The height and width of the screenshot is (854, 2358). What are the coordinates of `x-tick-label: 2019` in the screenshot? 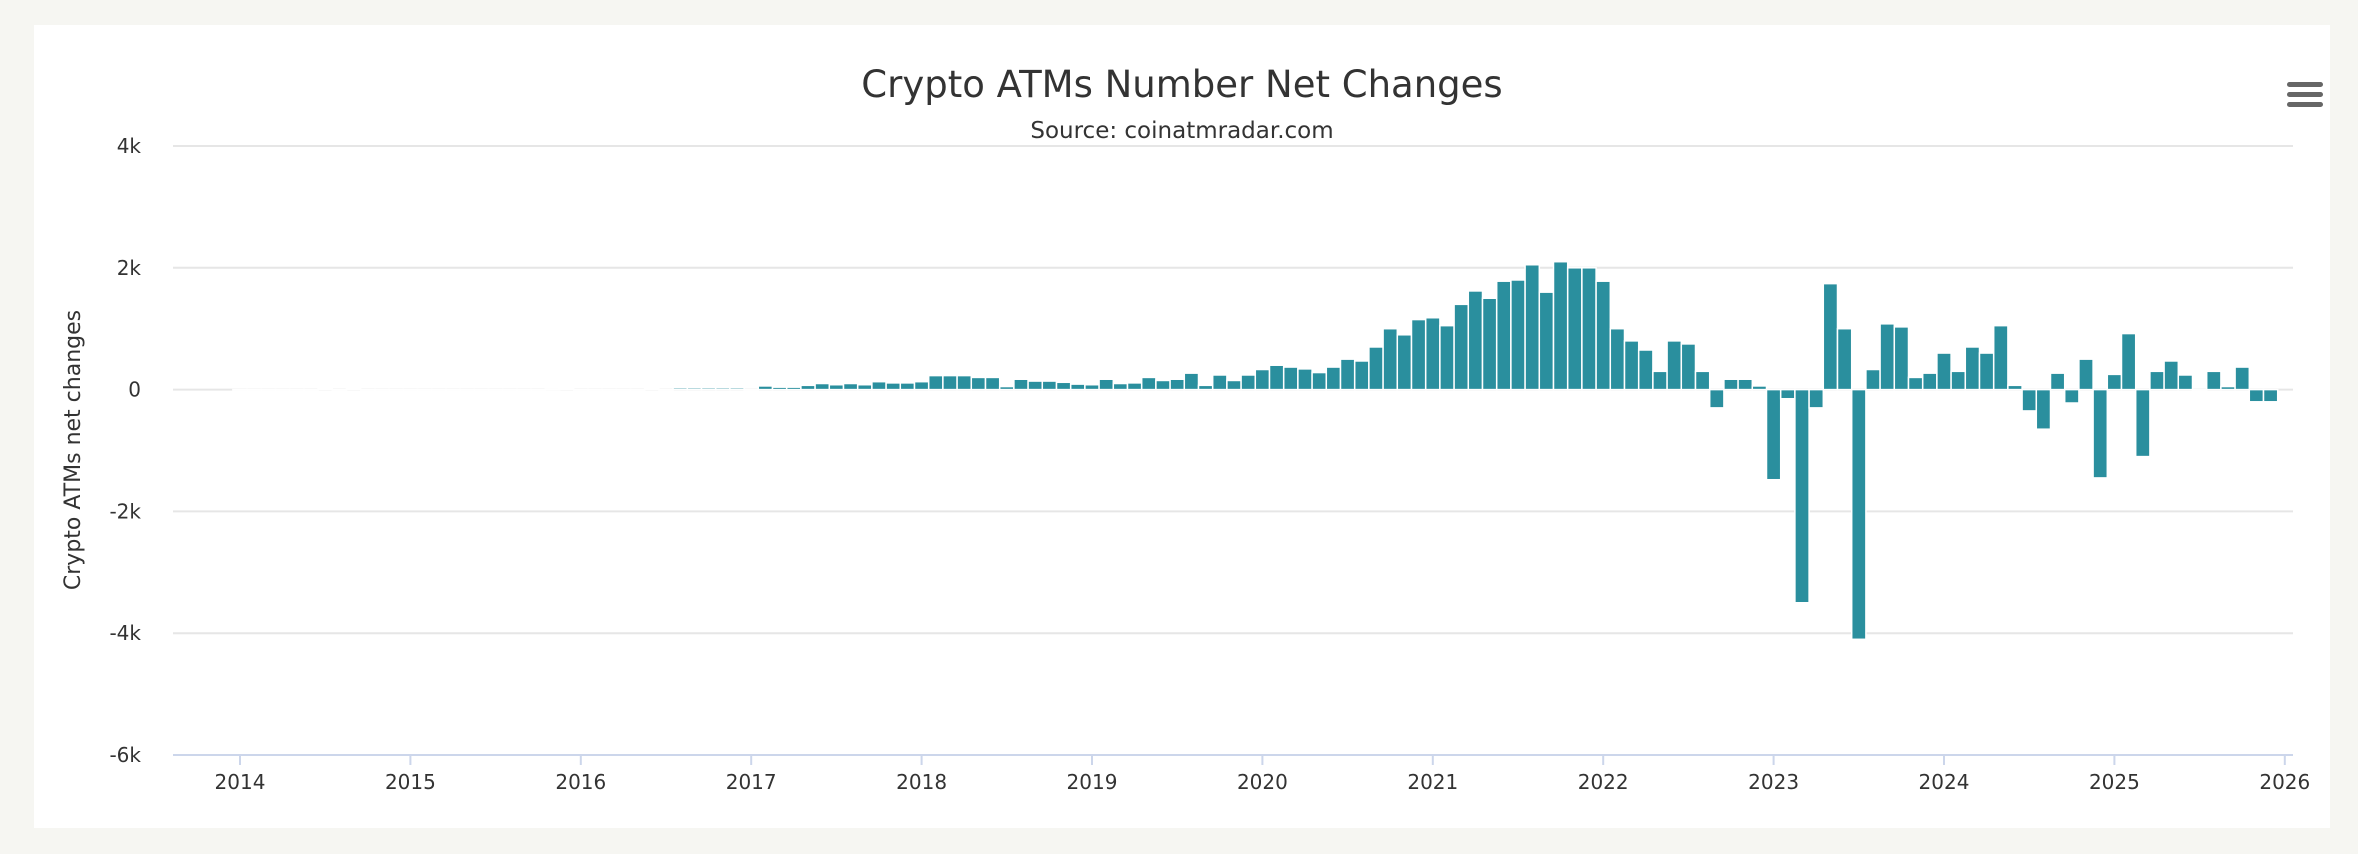 It's located at (1092, 782).